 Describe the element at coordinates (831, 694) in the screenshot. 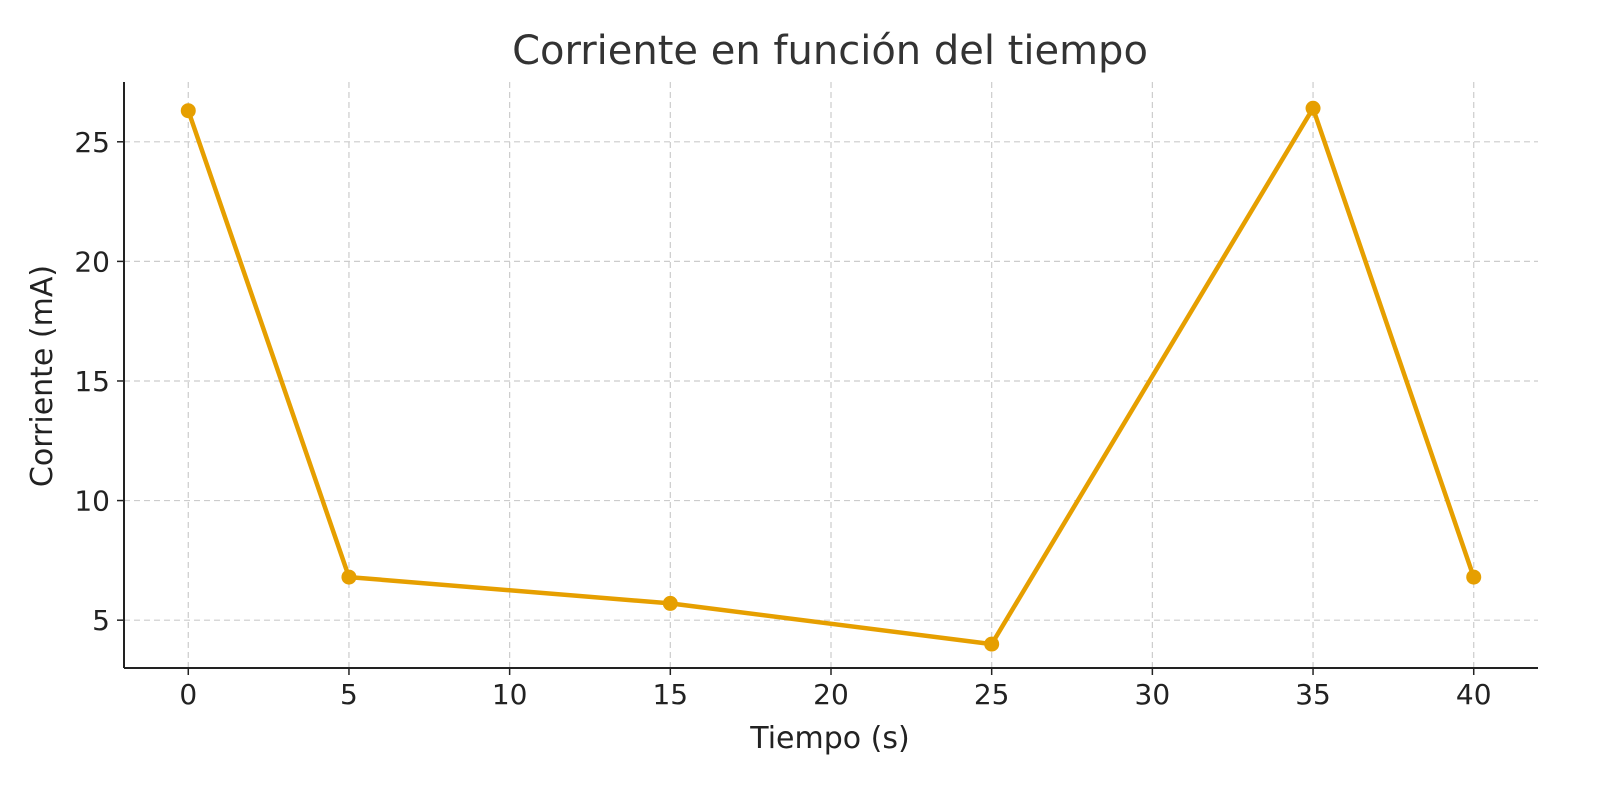

I see `x-tick-label: 20` at that location.